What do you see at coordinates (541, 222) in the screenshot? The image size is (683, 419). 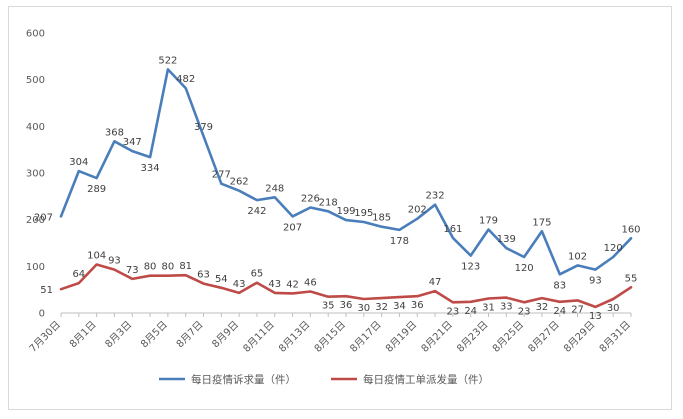 I see `data-label: 175` at bounding box center [541, 222].